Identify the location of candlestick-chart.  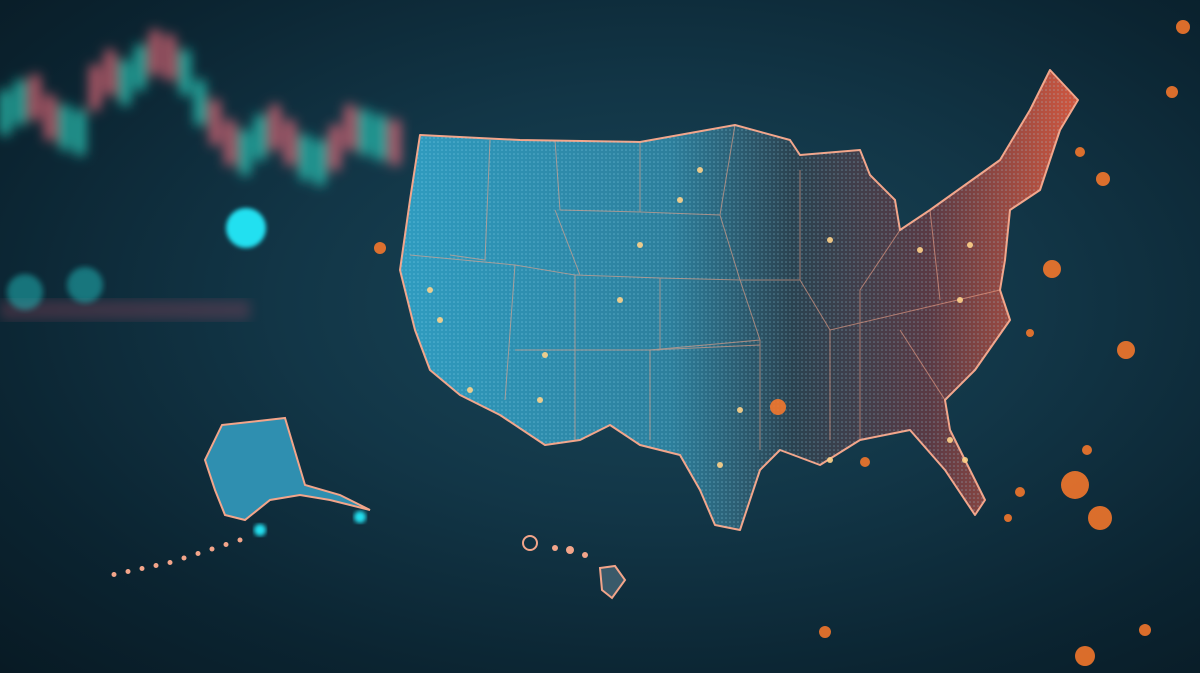
(200, 107).